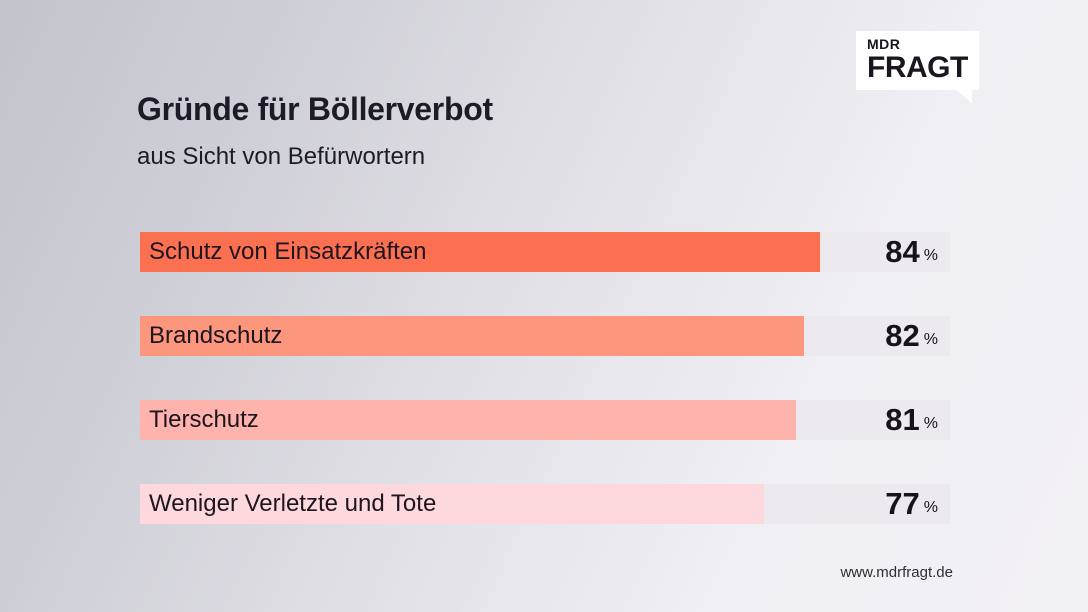 This screenshot has height=612, width=1088. I want to click on logo-line-mdr: MDR, so click(884, 44).